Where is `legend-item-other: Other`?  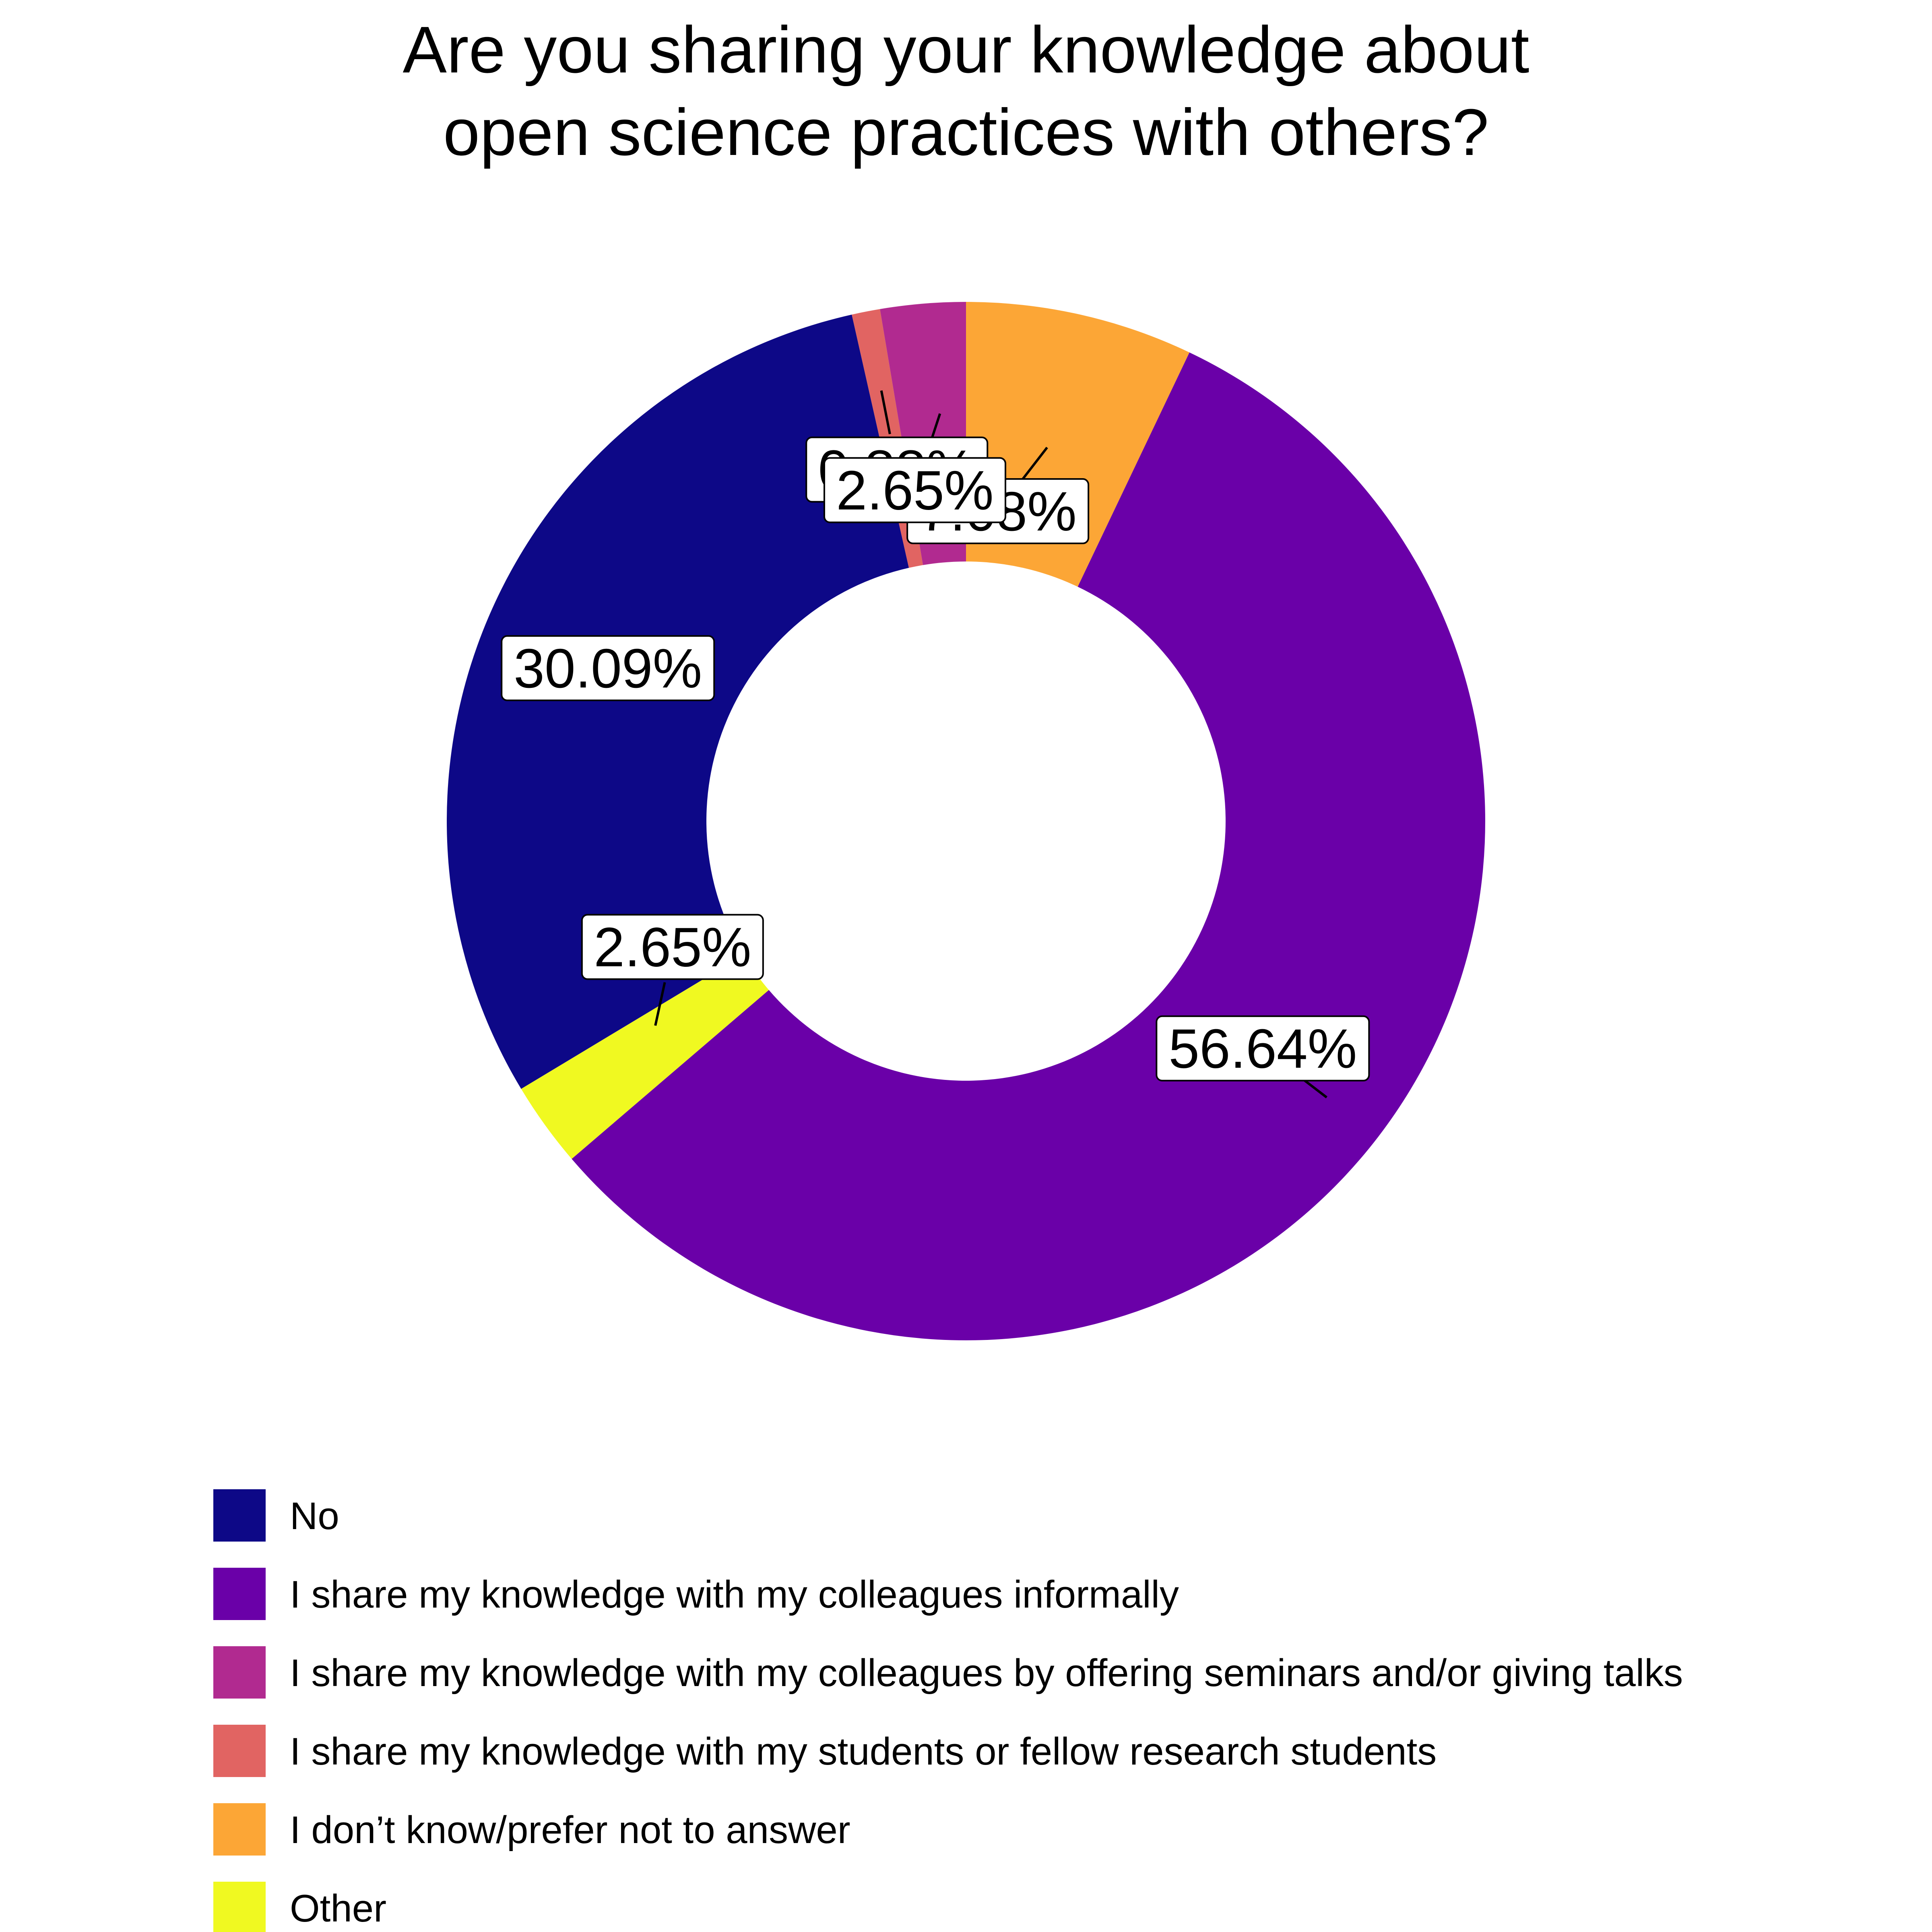
legend-item-other: Other is located at coordinates (299, 1907).